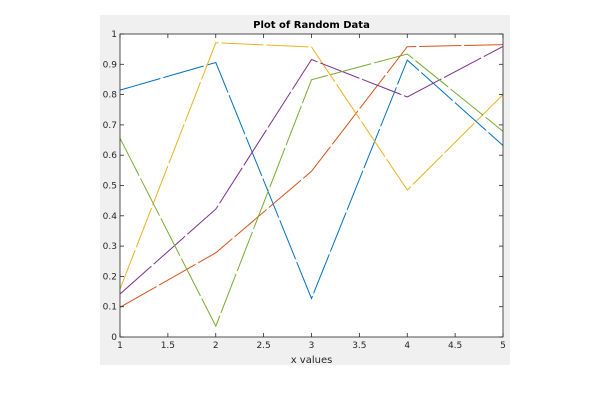 The height and width of the screenshot is (409, 610). Describe the element at coordinates (503, 346) in the screenshot. I see `x-tick-label: 5` at that location.